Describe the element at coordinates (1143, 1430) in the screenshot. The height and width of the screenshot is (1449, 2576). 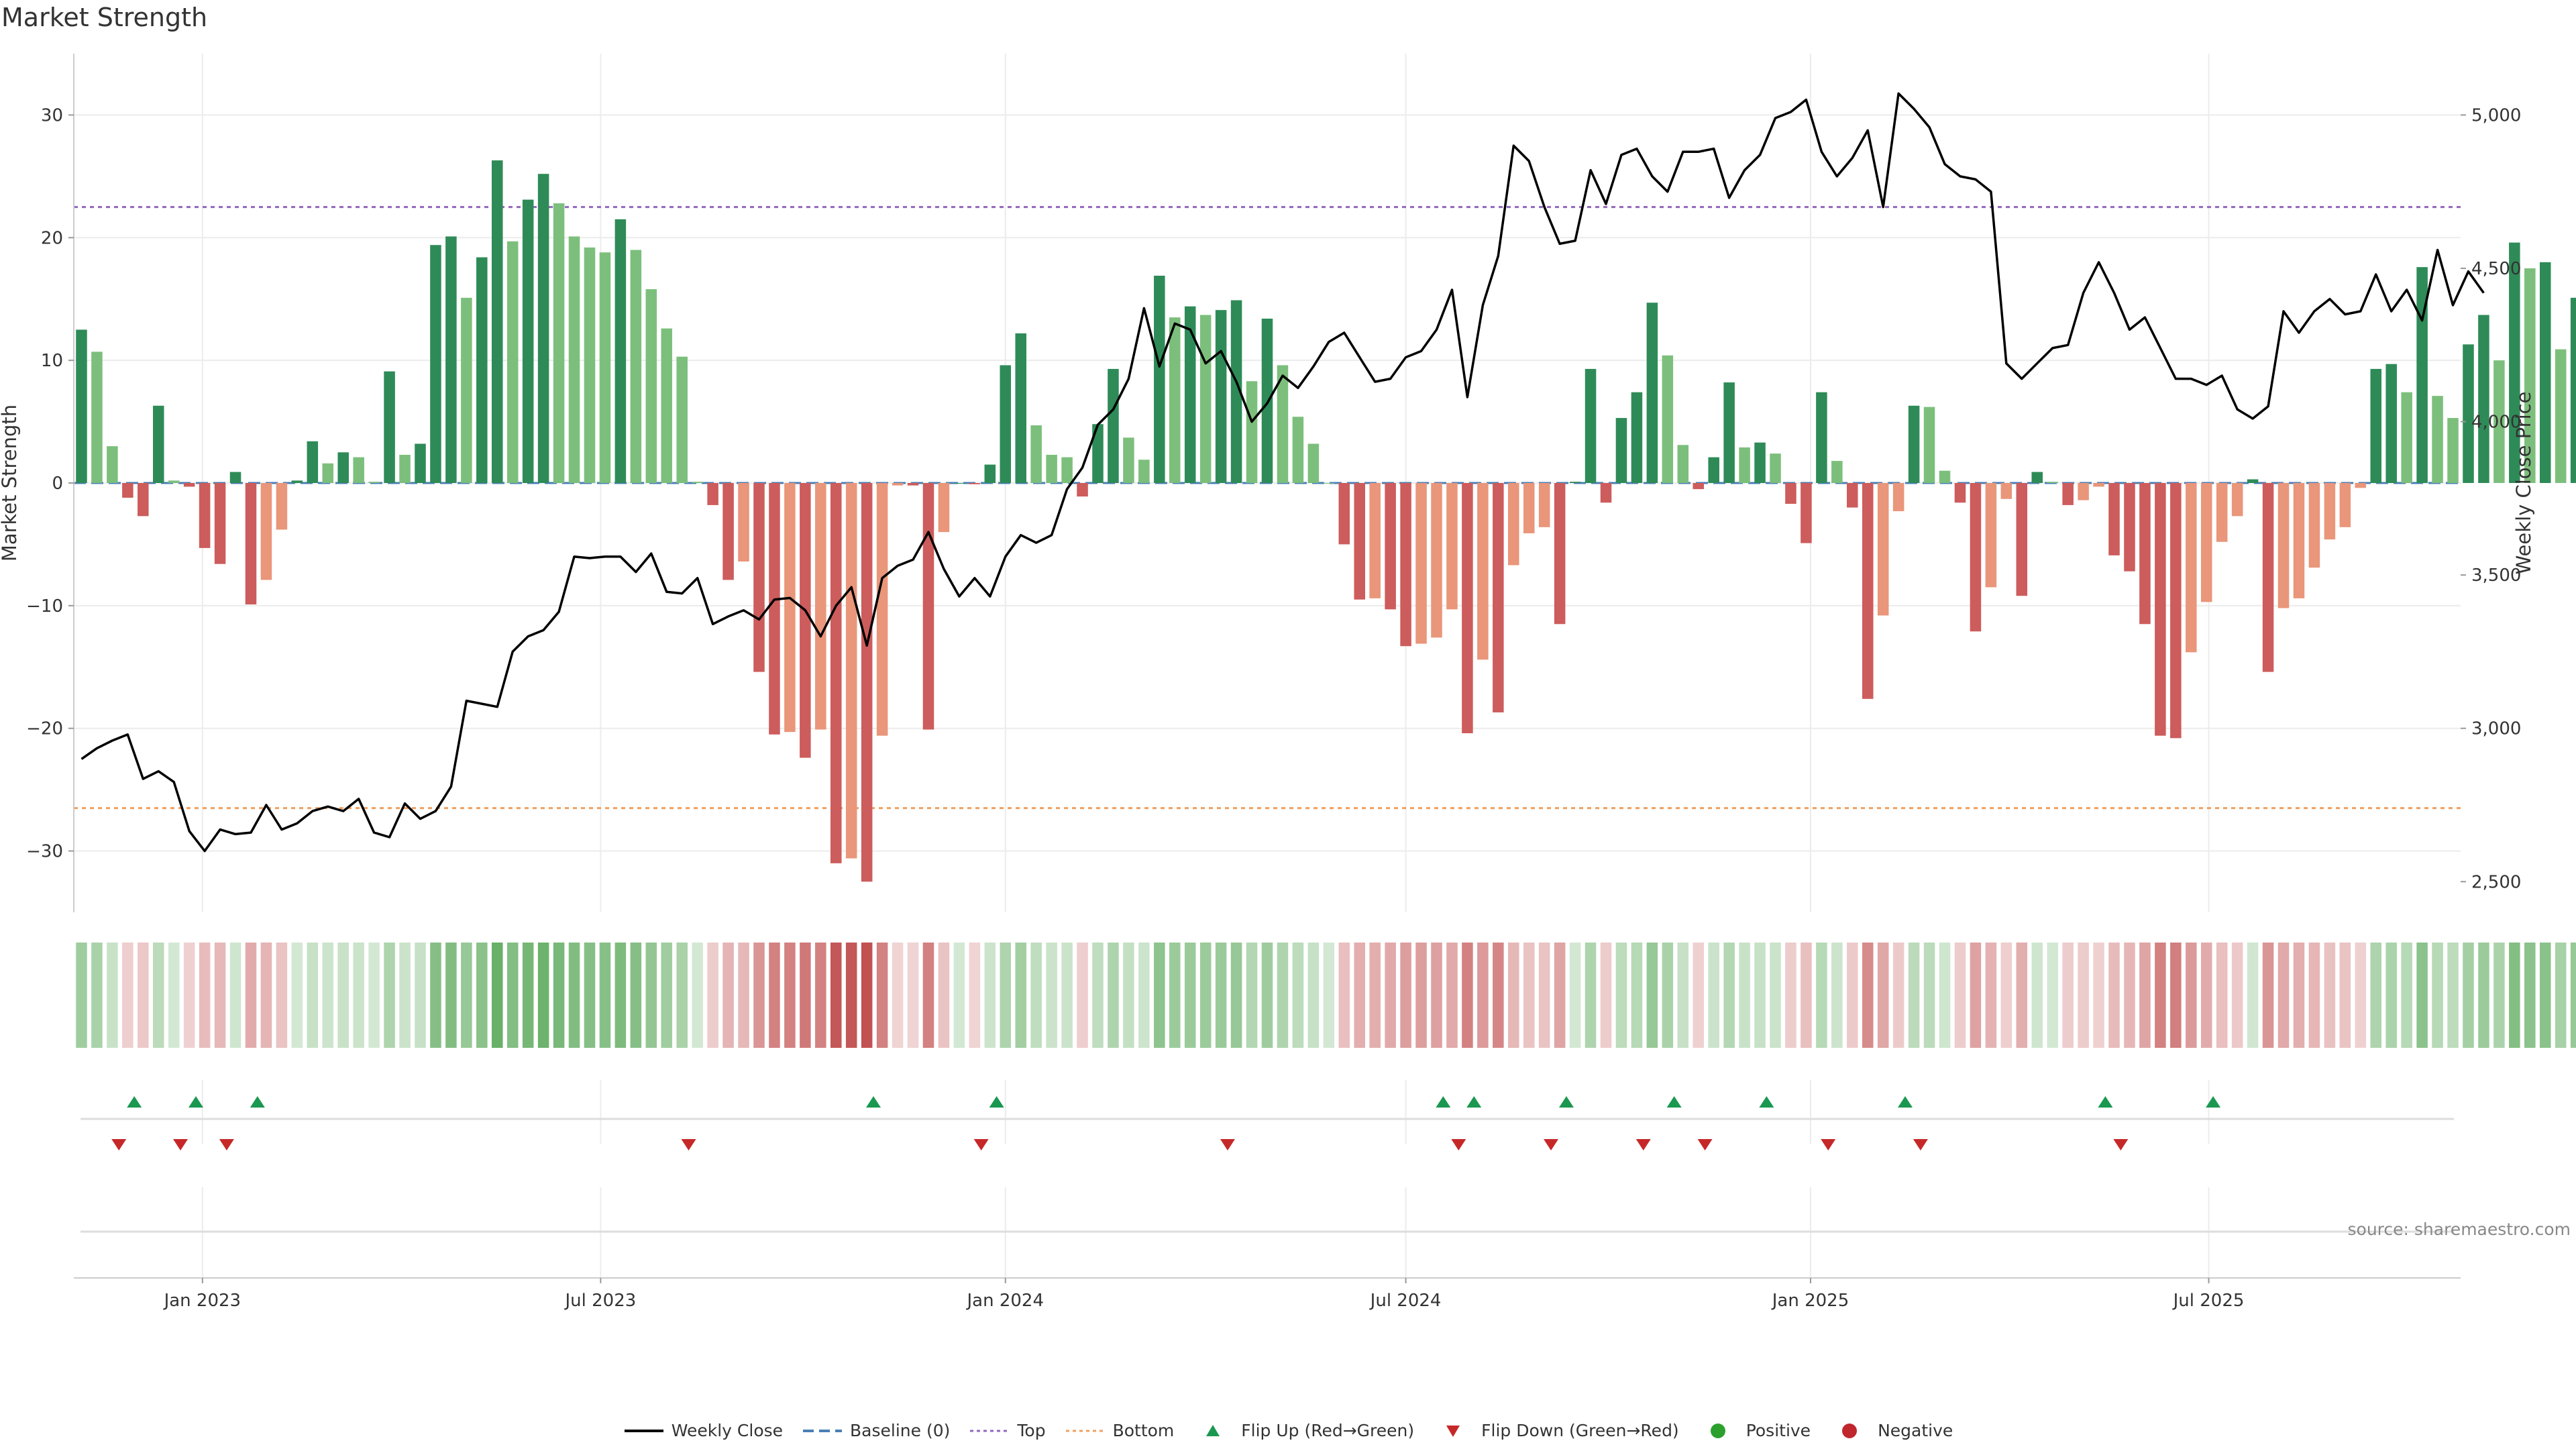
I see `legend-label: Bottom` at that location.